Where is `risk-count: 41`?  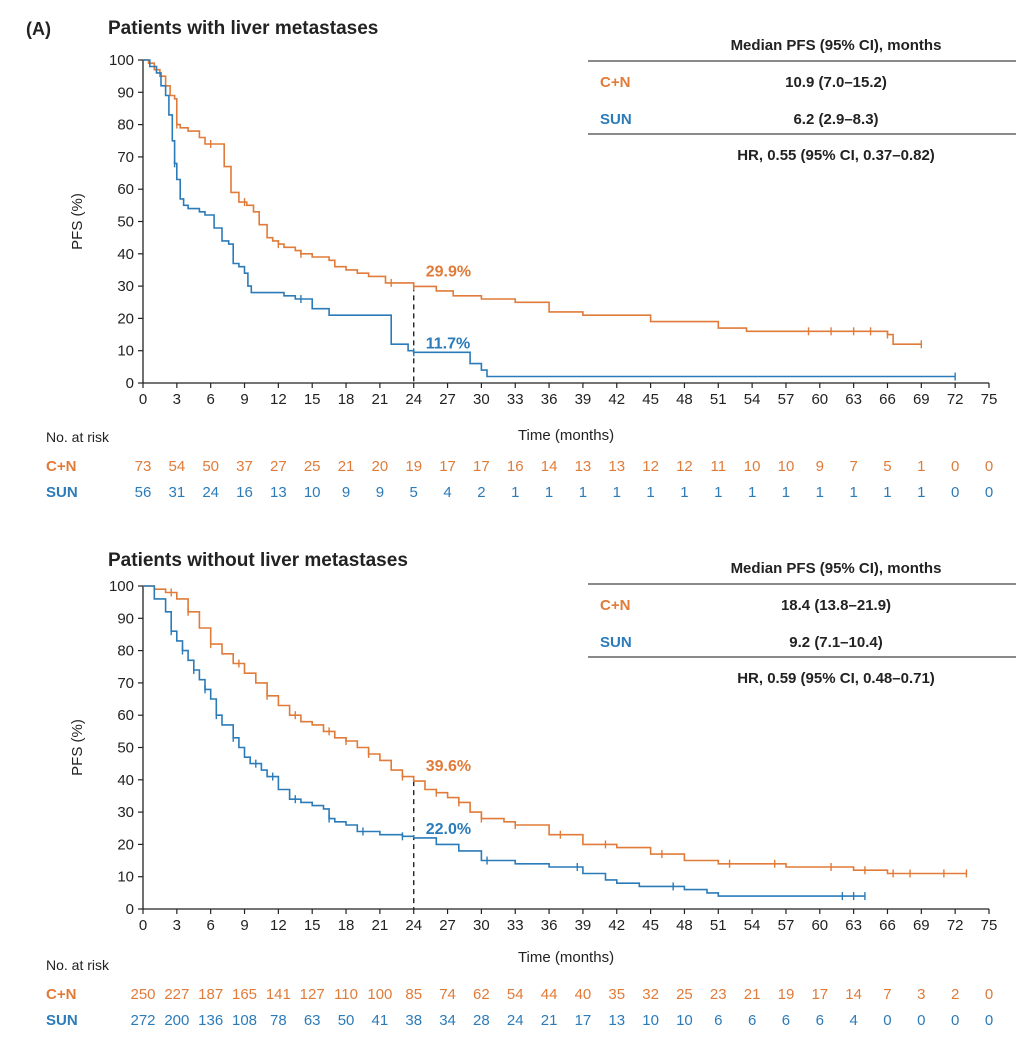
risk-count: 41 is located at coordinates (380, 1020).